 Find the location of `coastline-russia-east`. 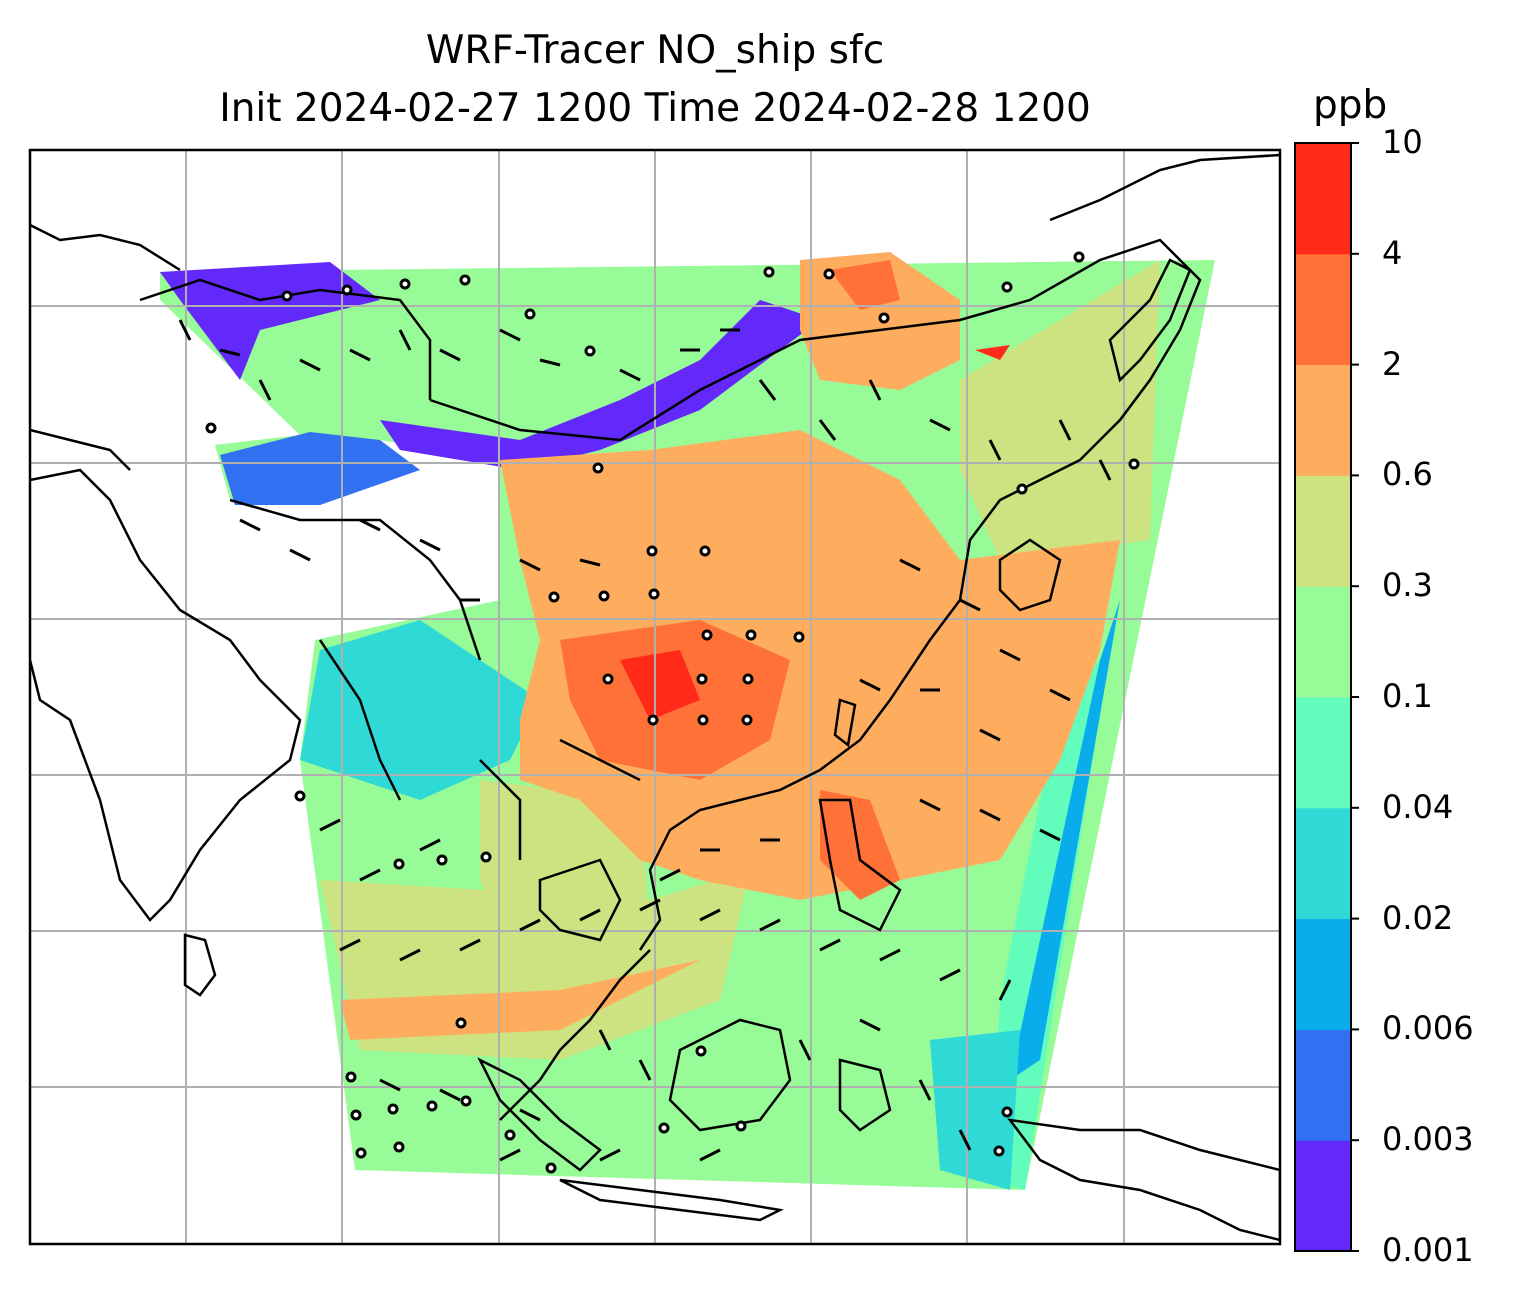

coastline-russia-east is located at coordinates (1164, 187).